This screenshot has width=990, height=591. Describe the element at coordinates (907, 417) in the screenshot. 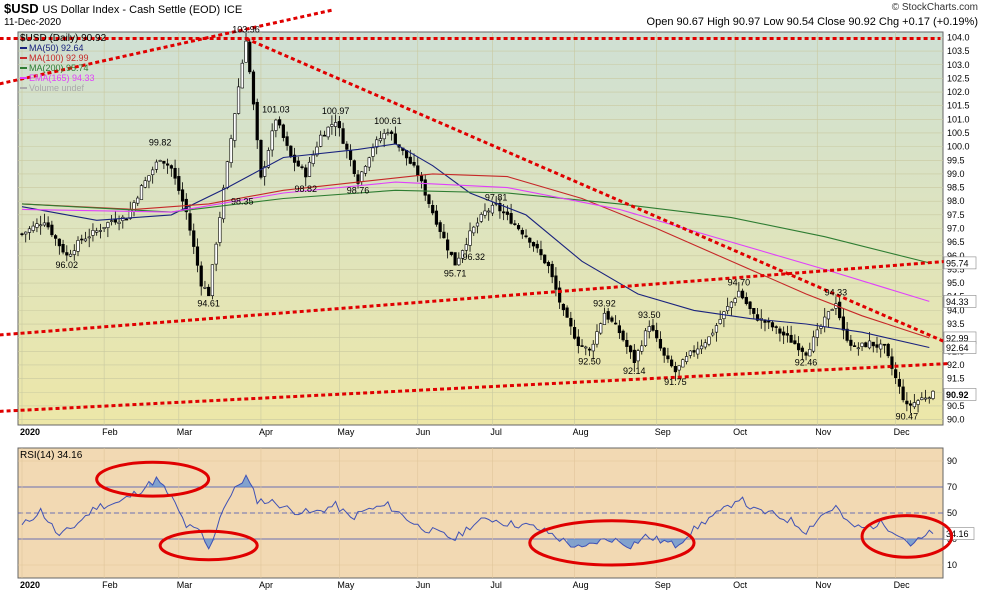

I see `price-annotation: 90.47` at that location.